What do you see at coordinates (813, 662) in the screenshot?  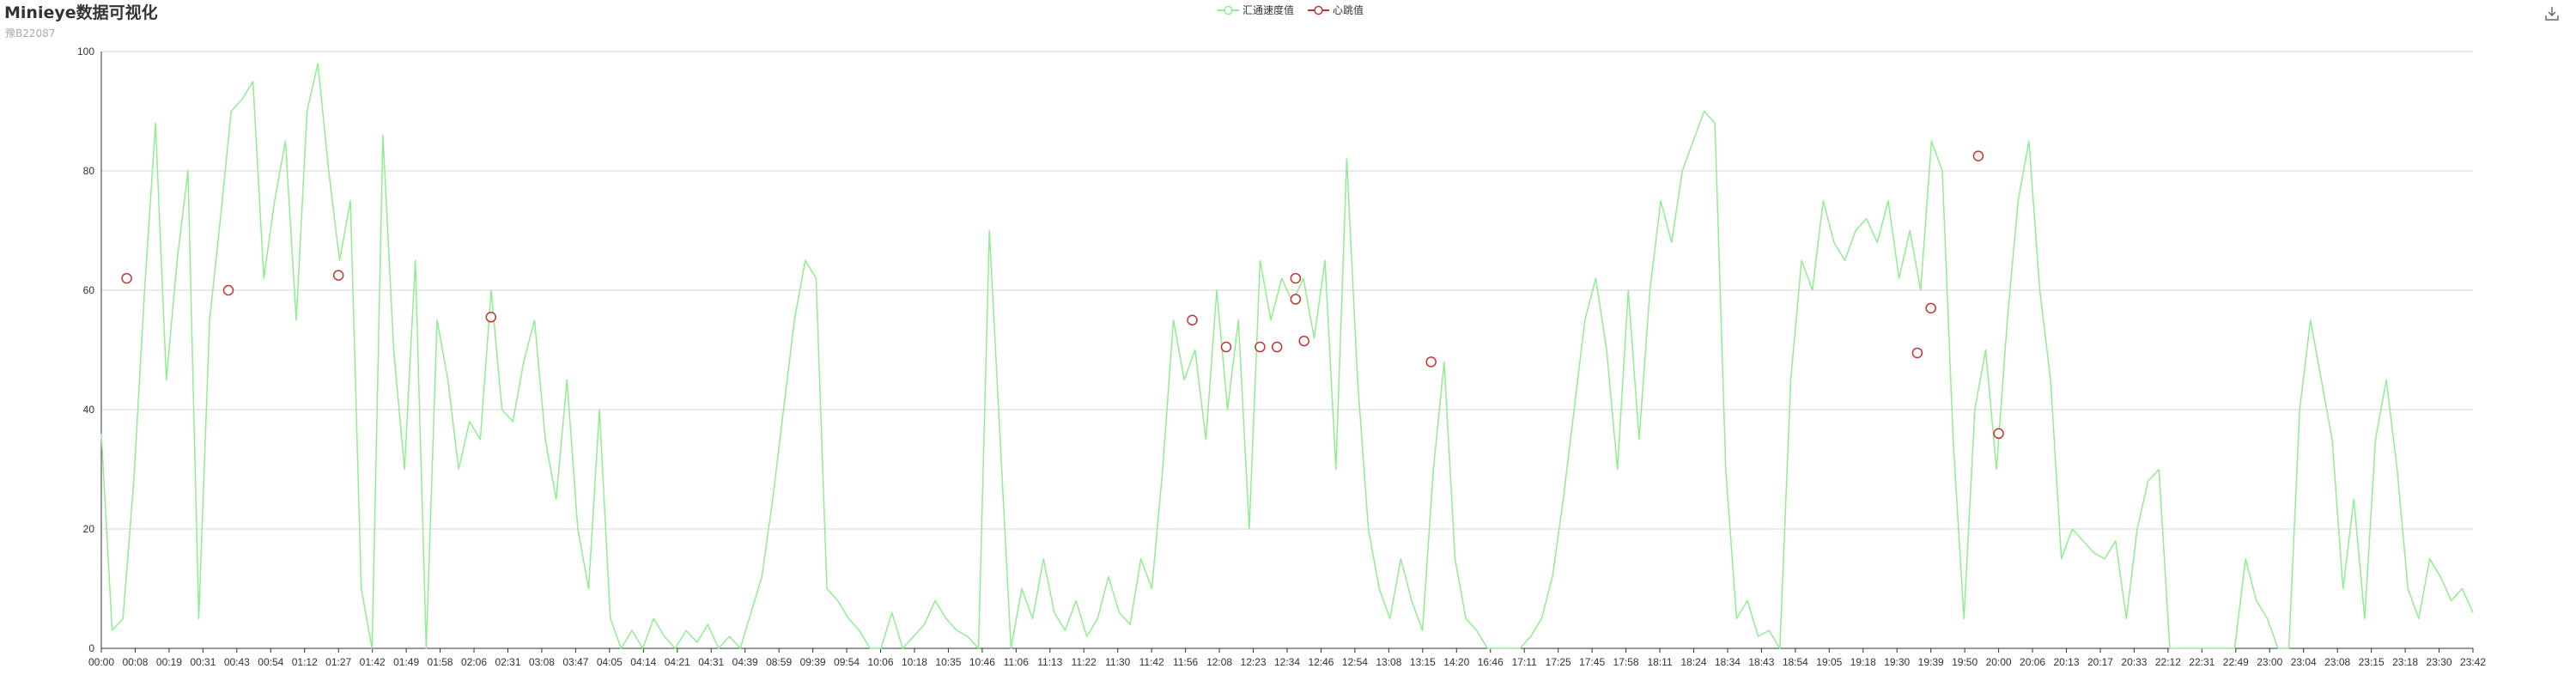 I see `x-tick-label: 09:39` at bounding box center [813, 662].